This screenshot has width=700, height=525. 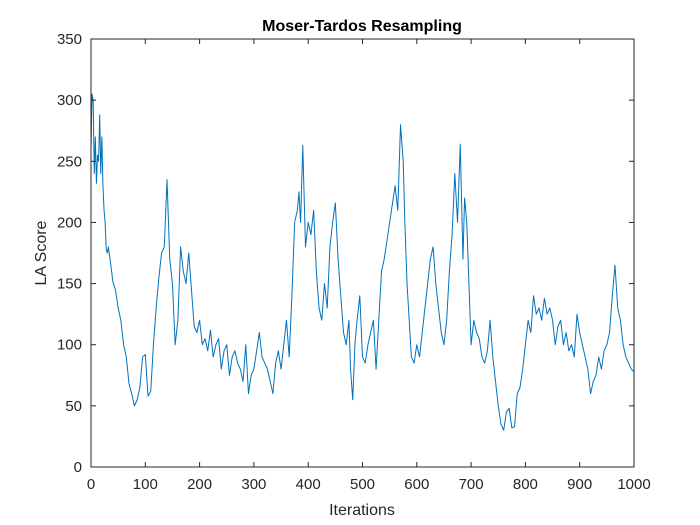 What do you see at coordinates (69, 284) in the screenshot?
I see `y-tick-label: 150` at bounding box center [69, 284].